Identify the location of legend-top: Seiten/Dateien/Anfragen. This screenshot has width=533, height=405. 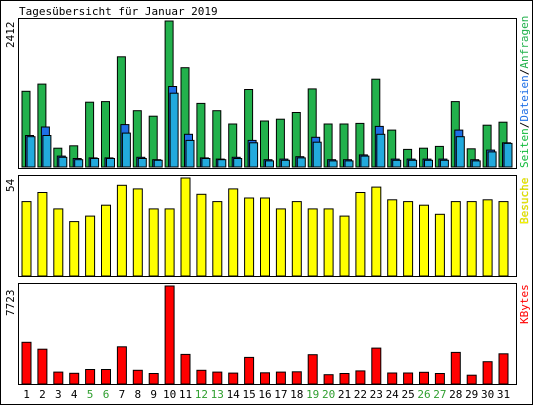
(524, 92).